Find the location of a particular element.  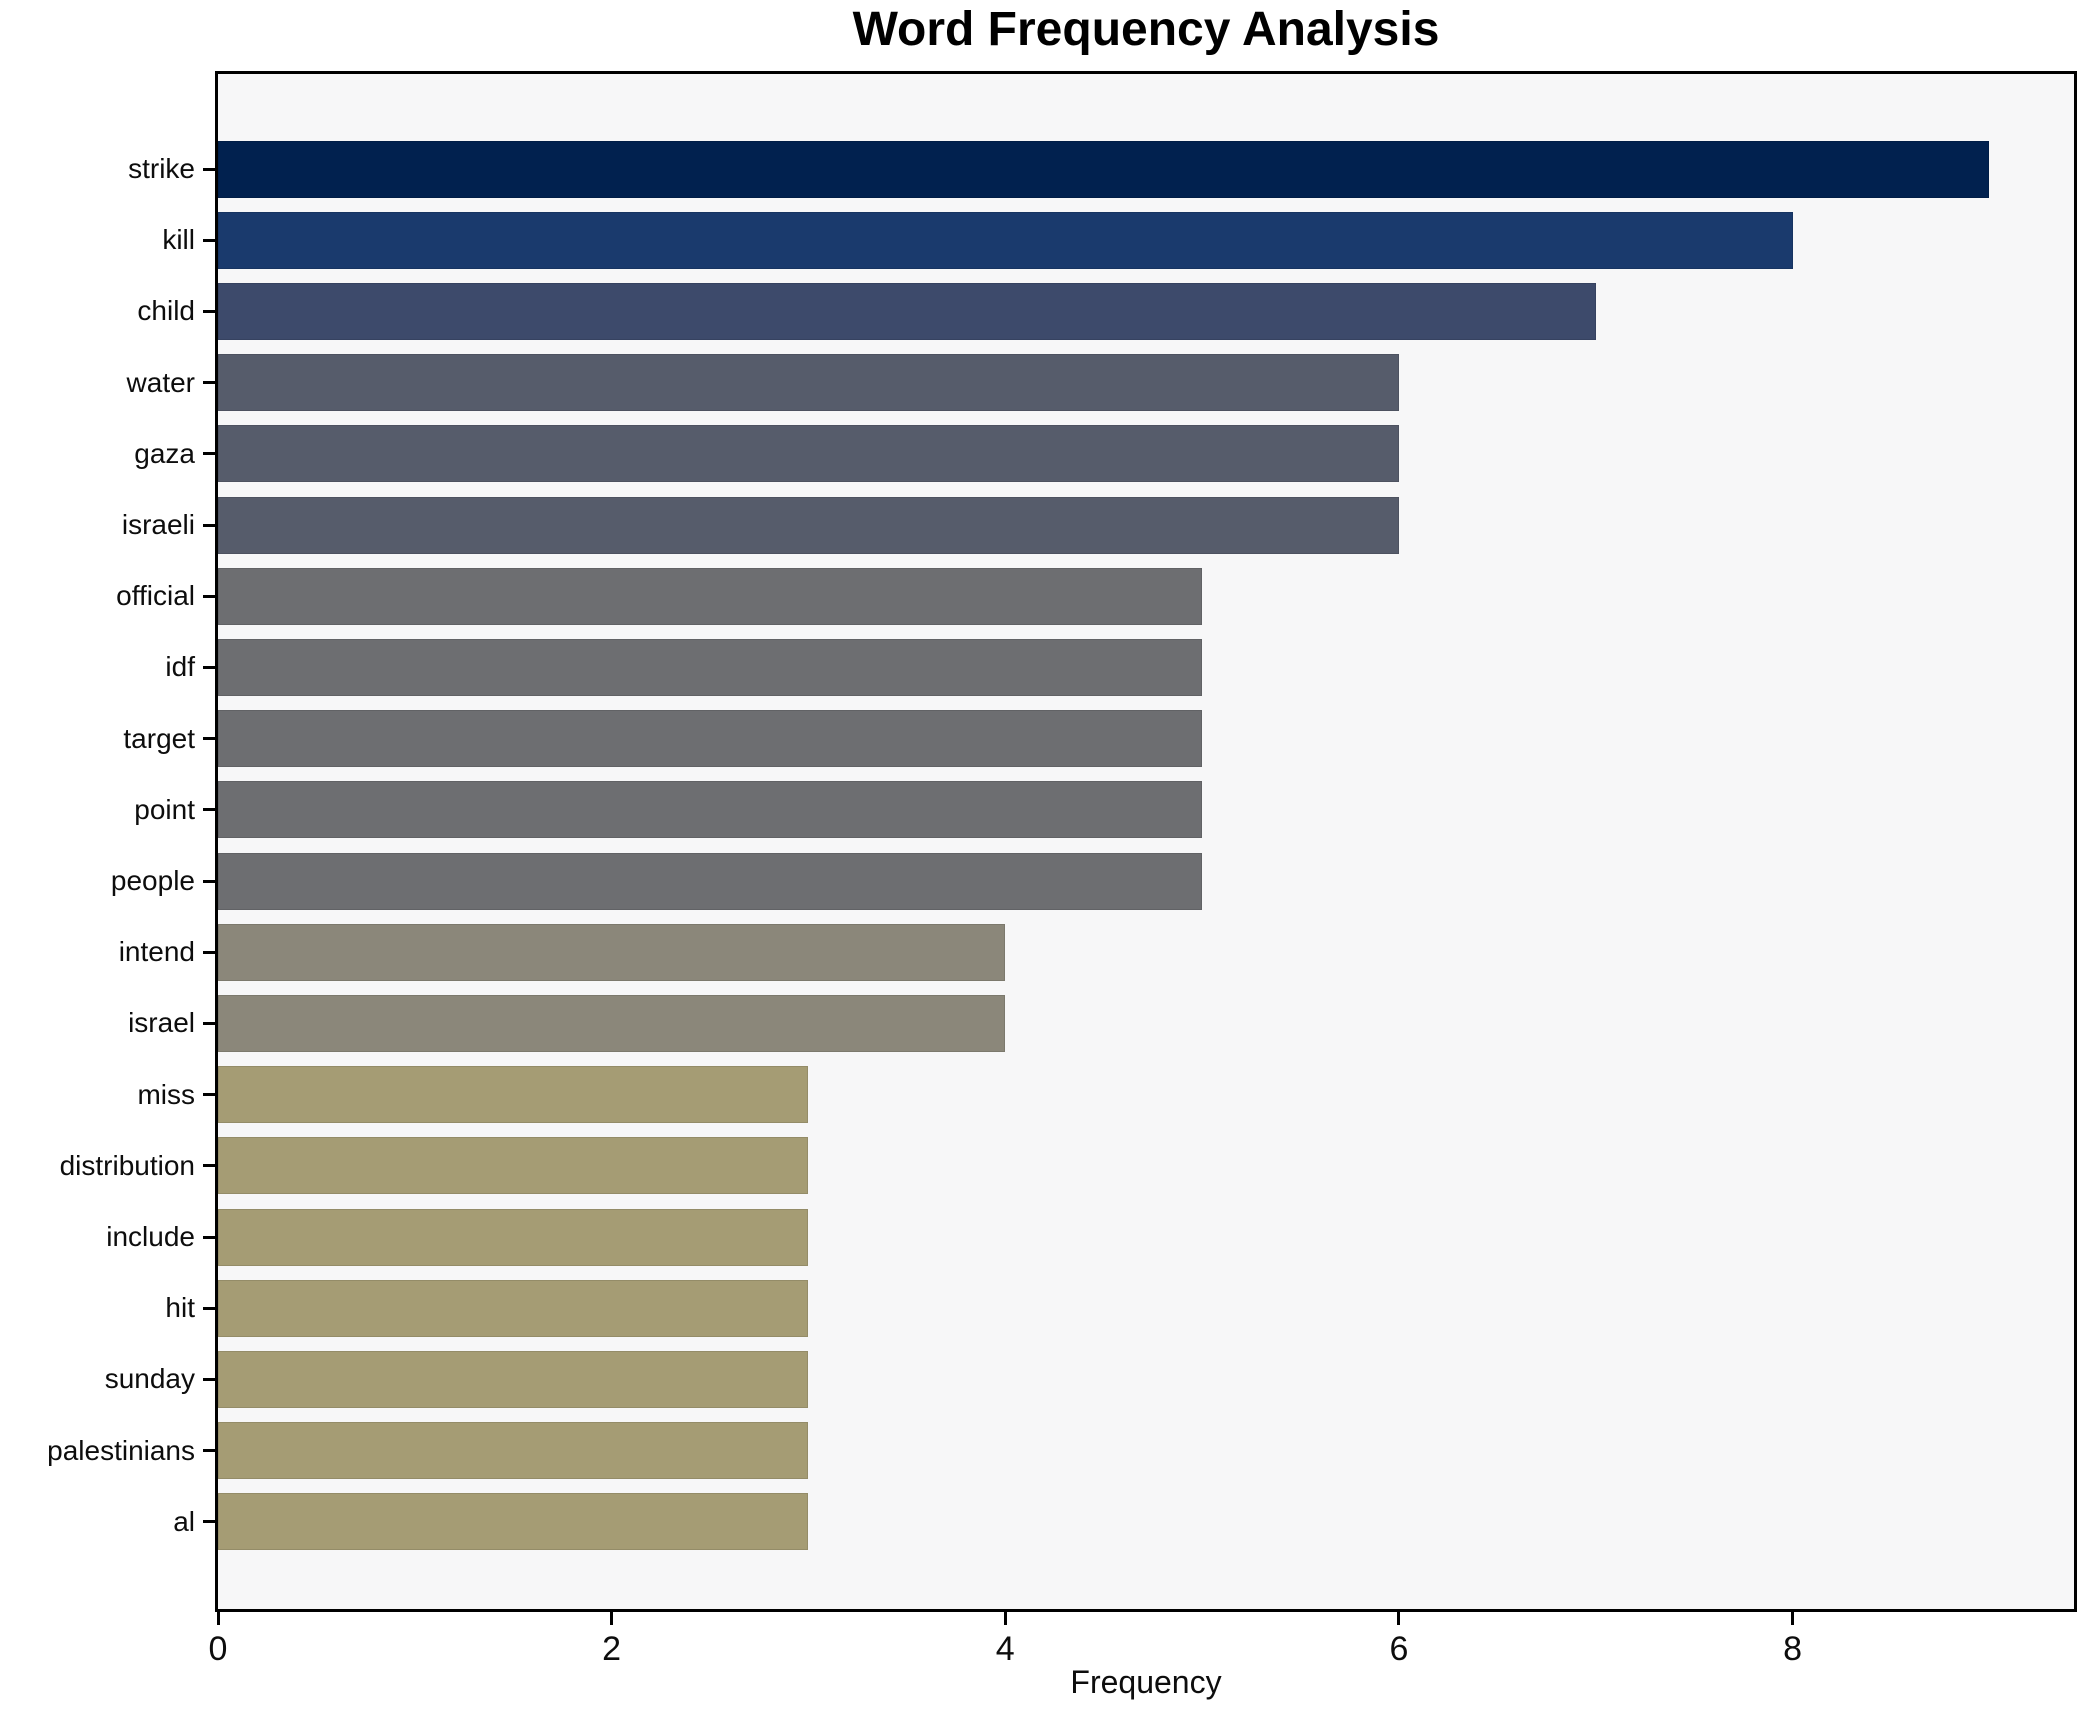

bar-israel is located at coordinates (612, 1023).